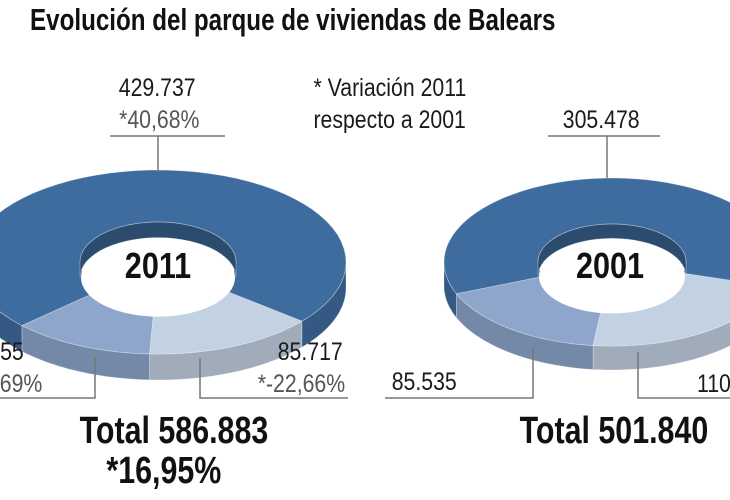 Image resolution: width=730 pixels, height=500 pixels. I want to click on label-2011-dark-value: 429.737, so click(157, 88).